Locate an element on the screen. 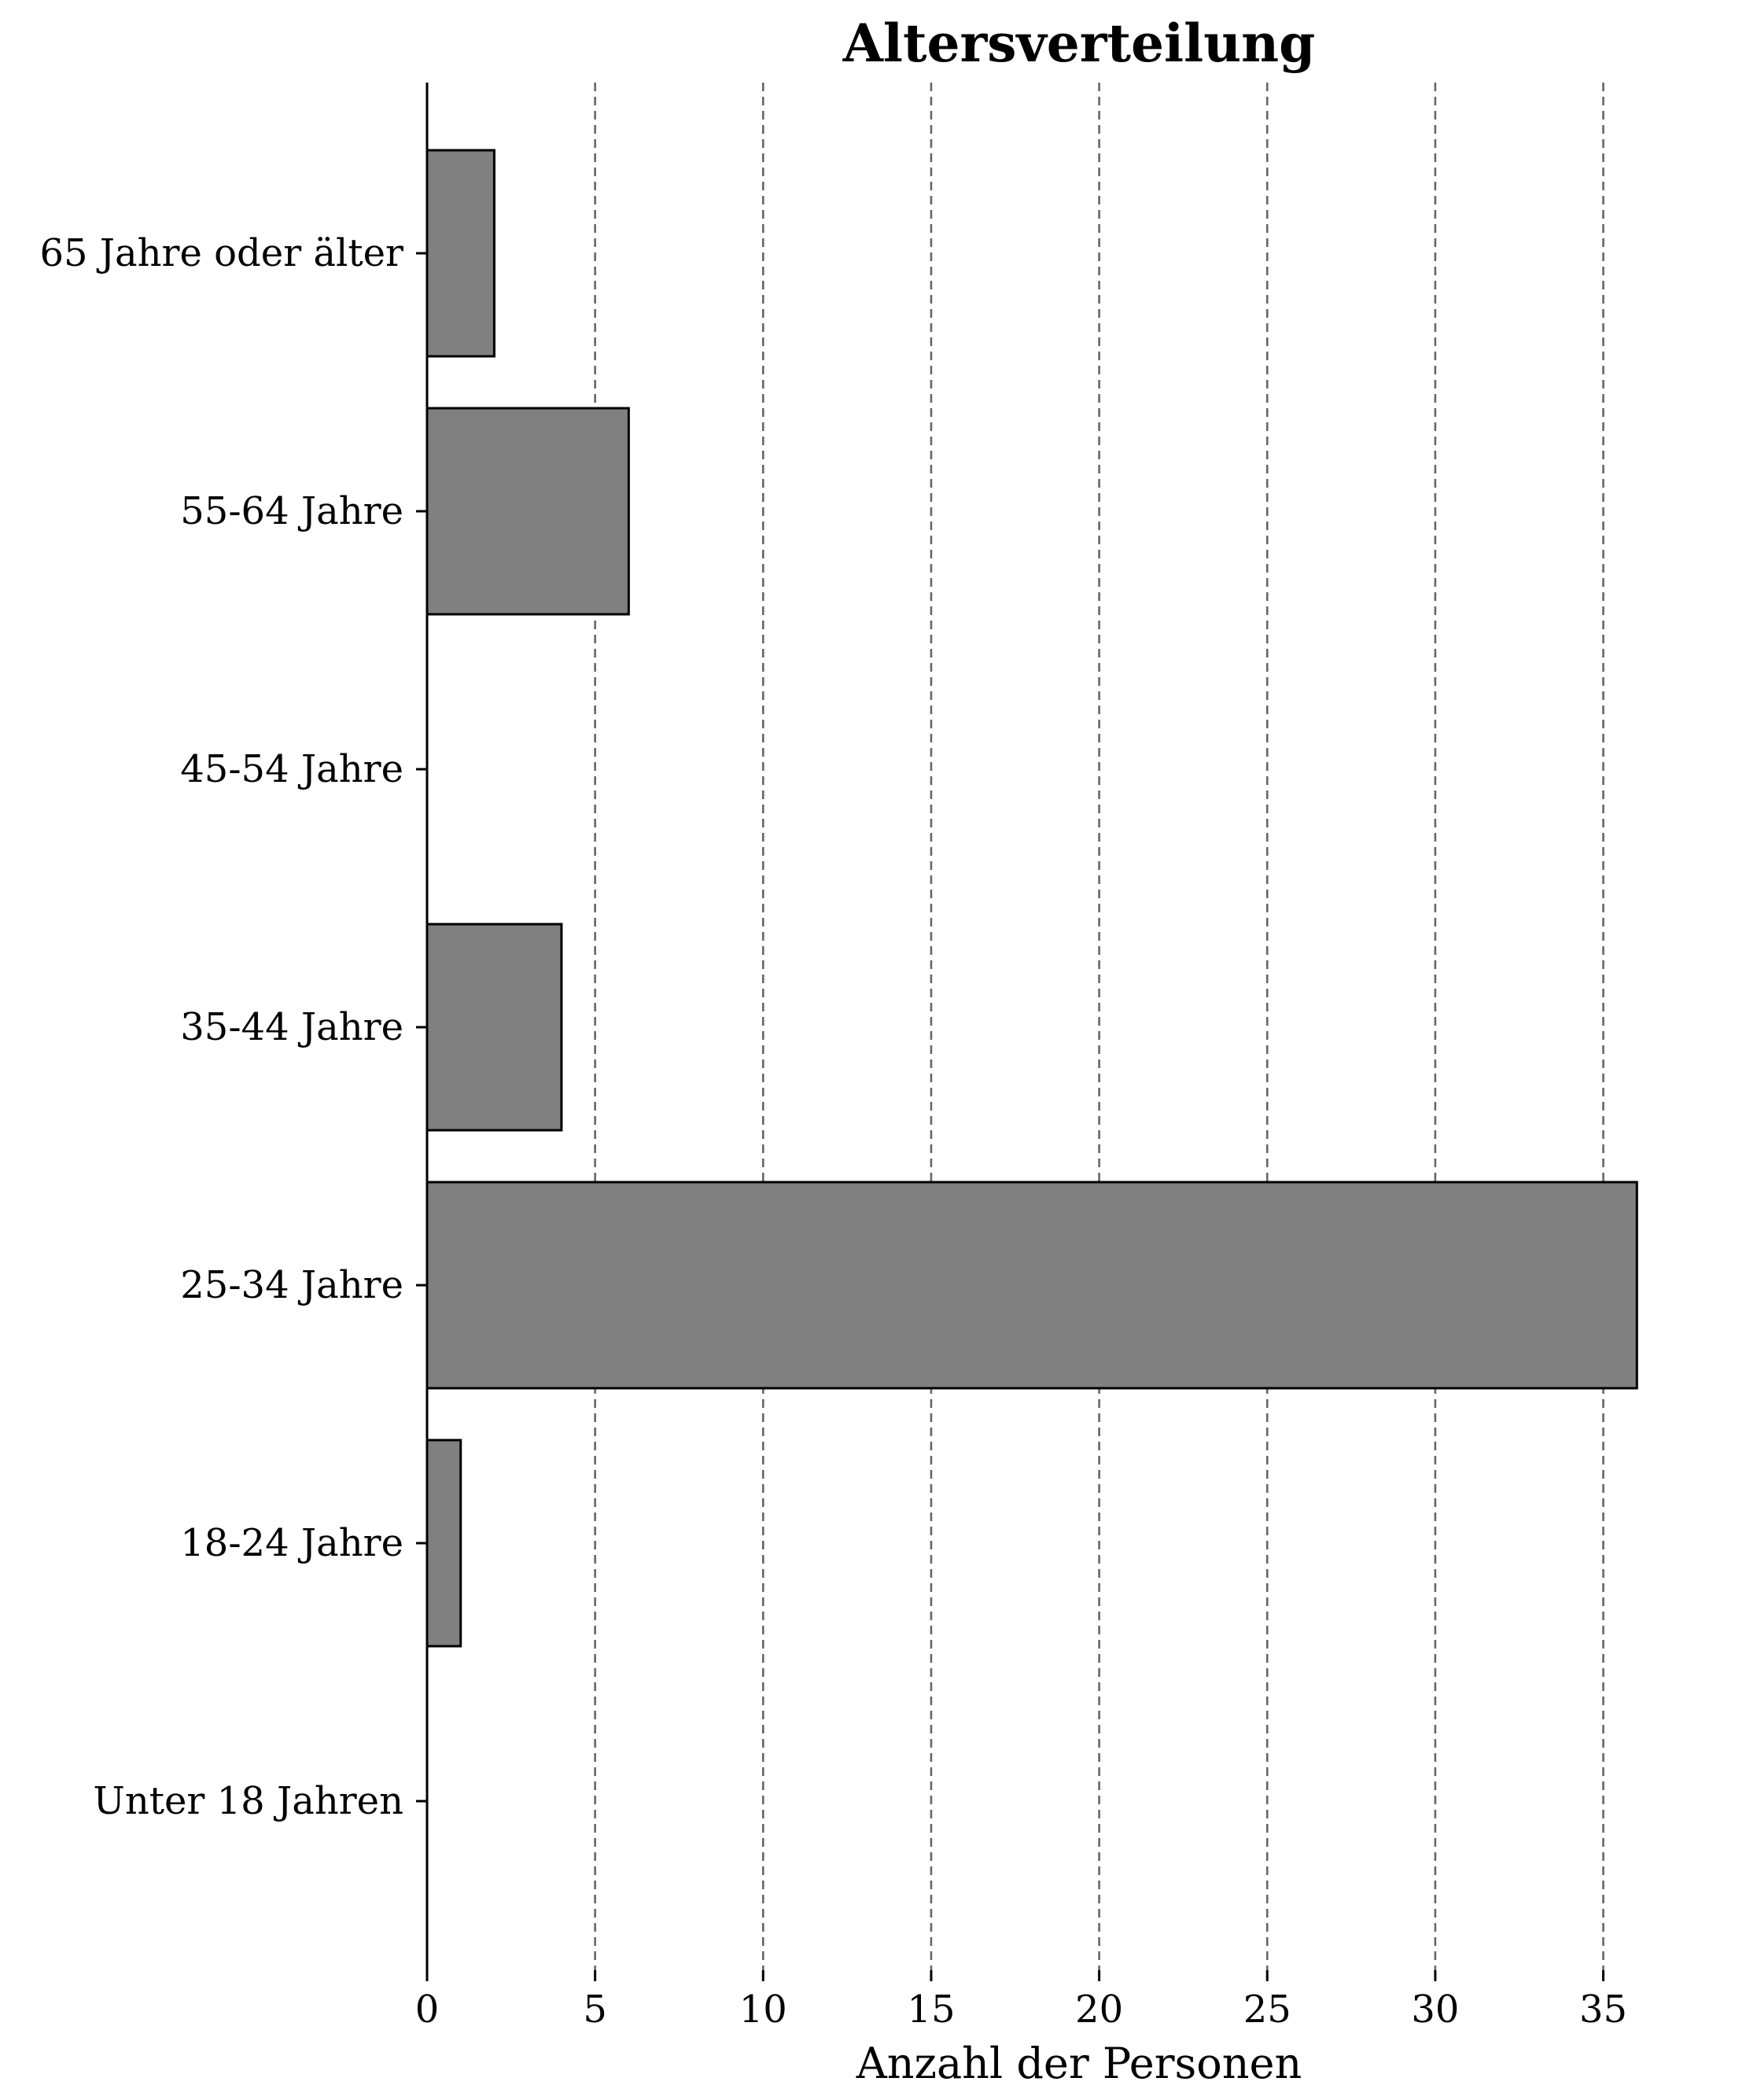 This screenshot has height=2100, width=1746. y-tick-label: 35-44 Jahre is located at coordinates (291, 1027).